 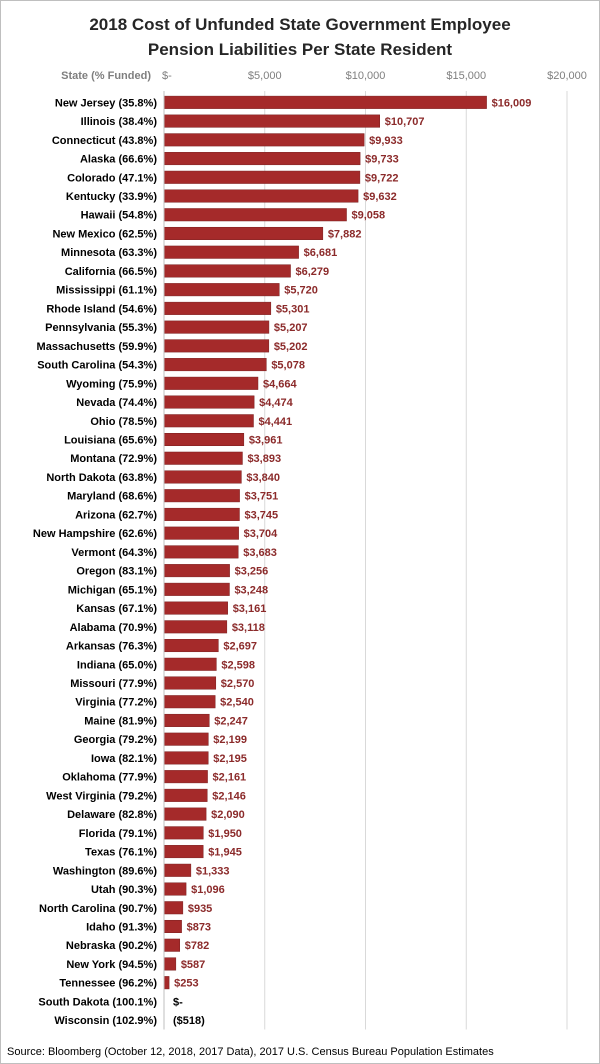 What do you see at coordinates (405, 122) in the screenshot?
I see `data-label: $10,707` at bounding box center [405, 122].